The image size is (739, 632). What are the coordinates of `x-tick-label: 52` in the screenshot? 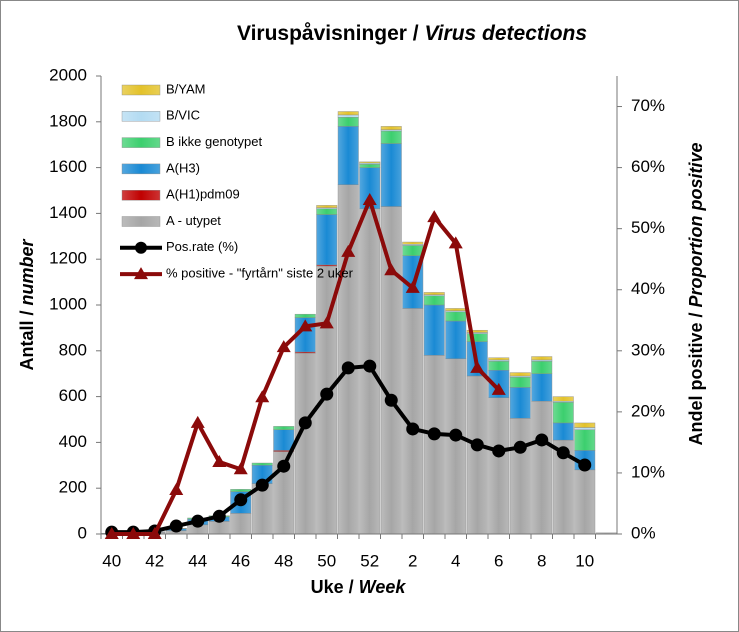 It's located at (369, 560).